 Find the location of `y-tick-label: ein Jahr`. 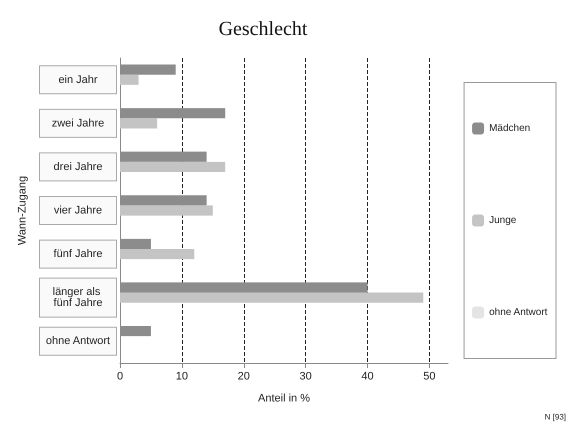

y-tick-label: ein Jahr is located at coordinates (78, 80).